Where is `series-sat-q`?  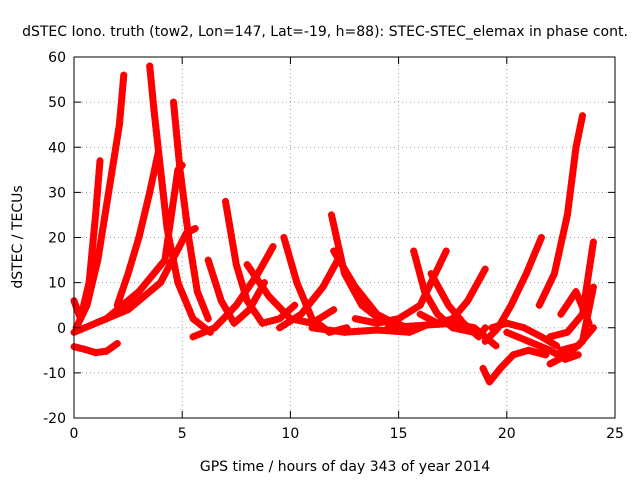
series-sat-q is located at coordinates (371, 327).